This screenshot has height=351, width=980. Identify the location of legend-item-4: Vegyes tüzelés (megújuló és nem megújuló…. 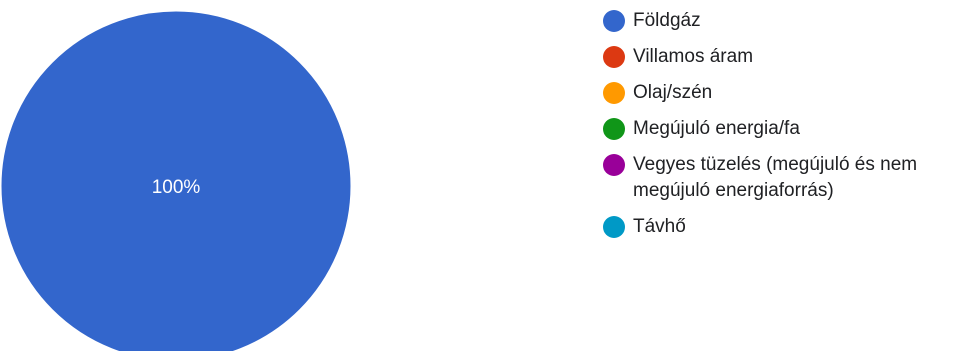
(788, 178).